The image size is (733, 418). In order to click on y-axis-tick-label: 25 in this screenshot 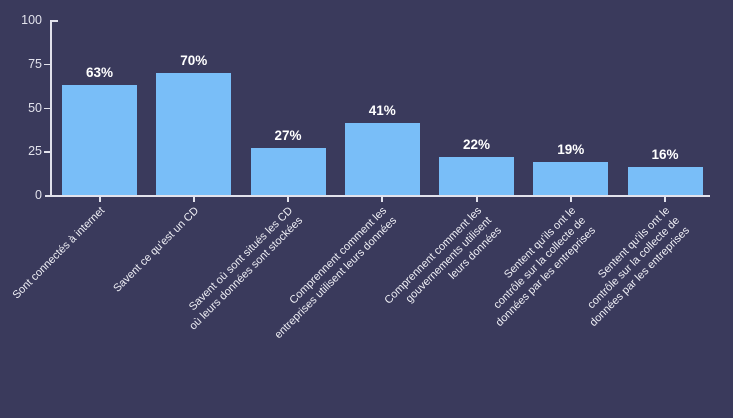, I will do `click(35, 151)`.